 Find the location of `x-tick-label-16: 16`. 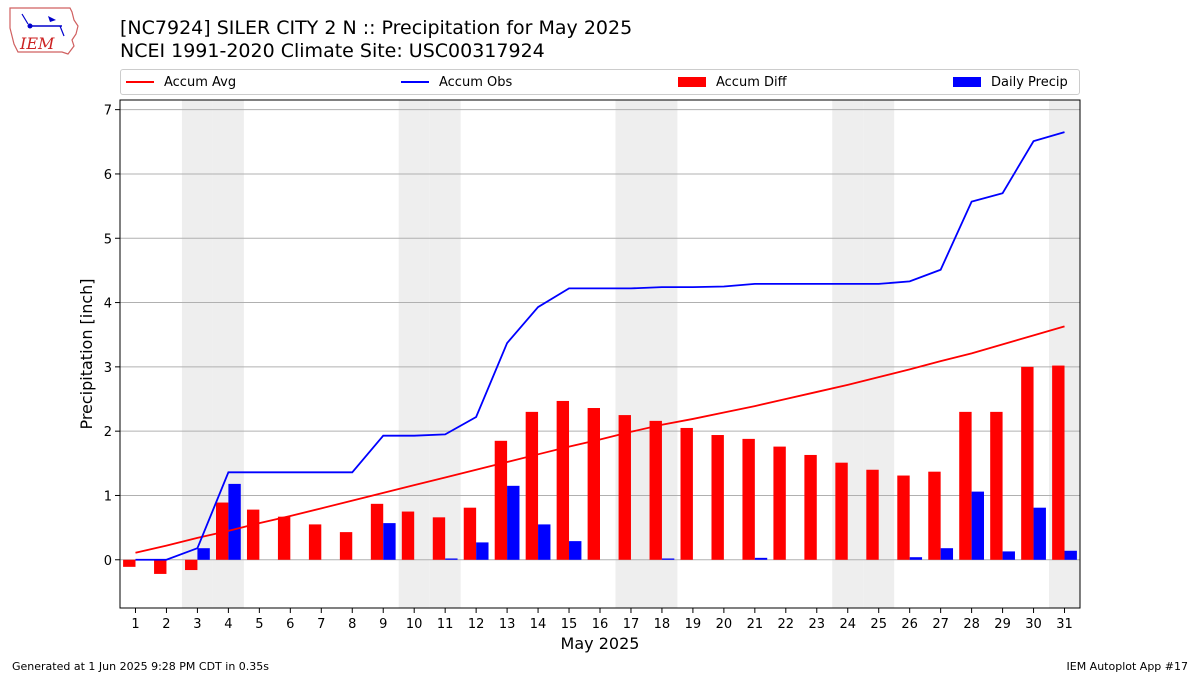

x-tick-label-16: 16 is located at coordinates (600, 624).